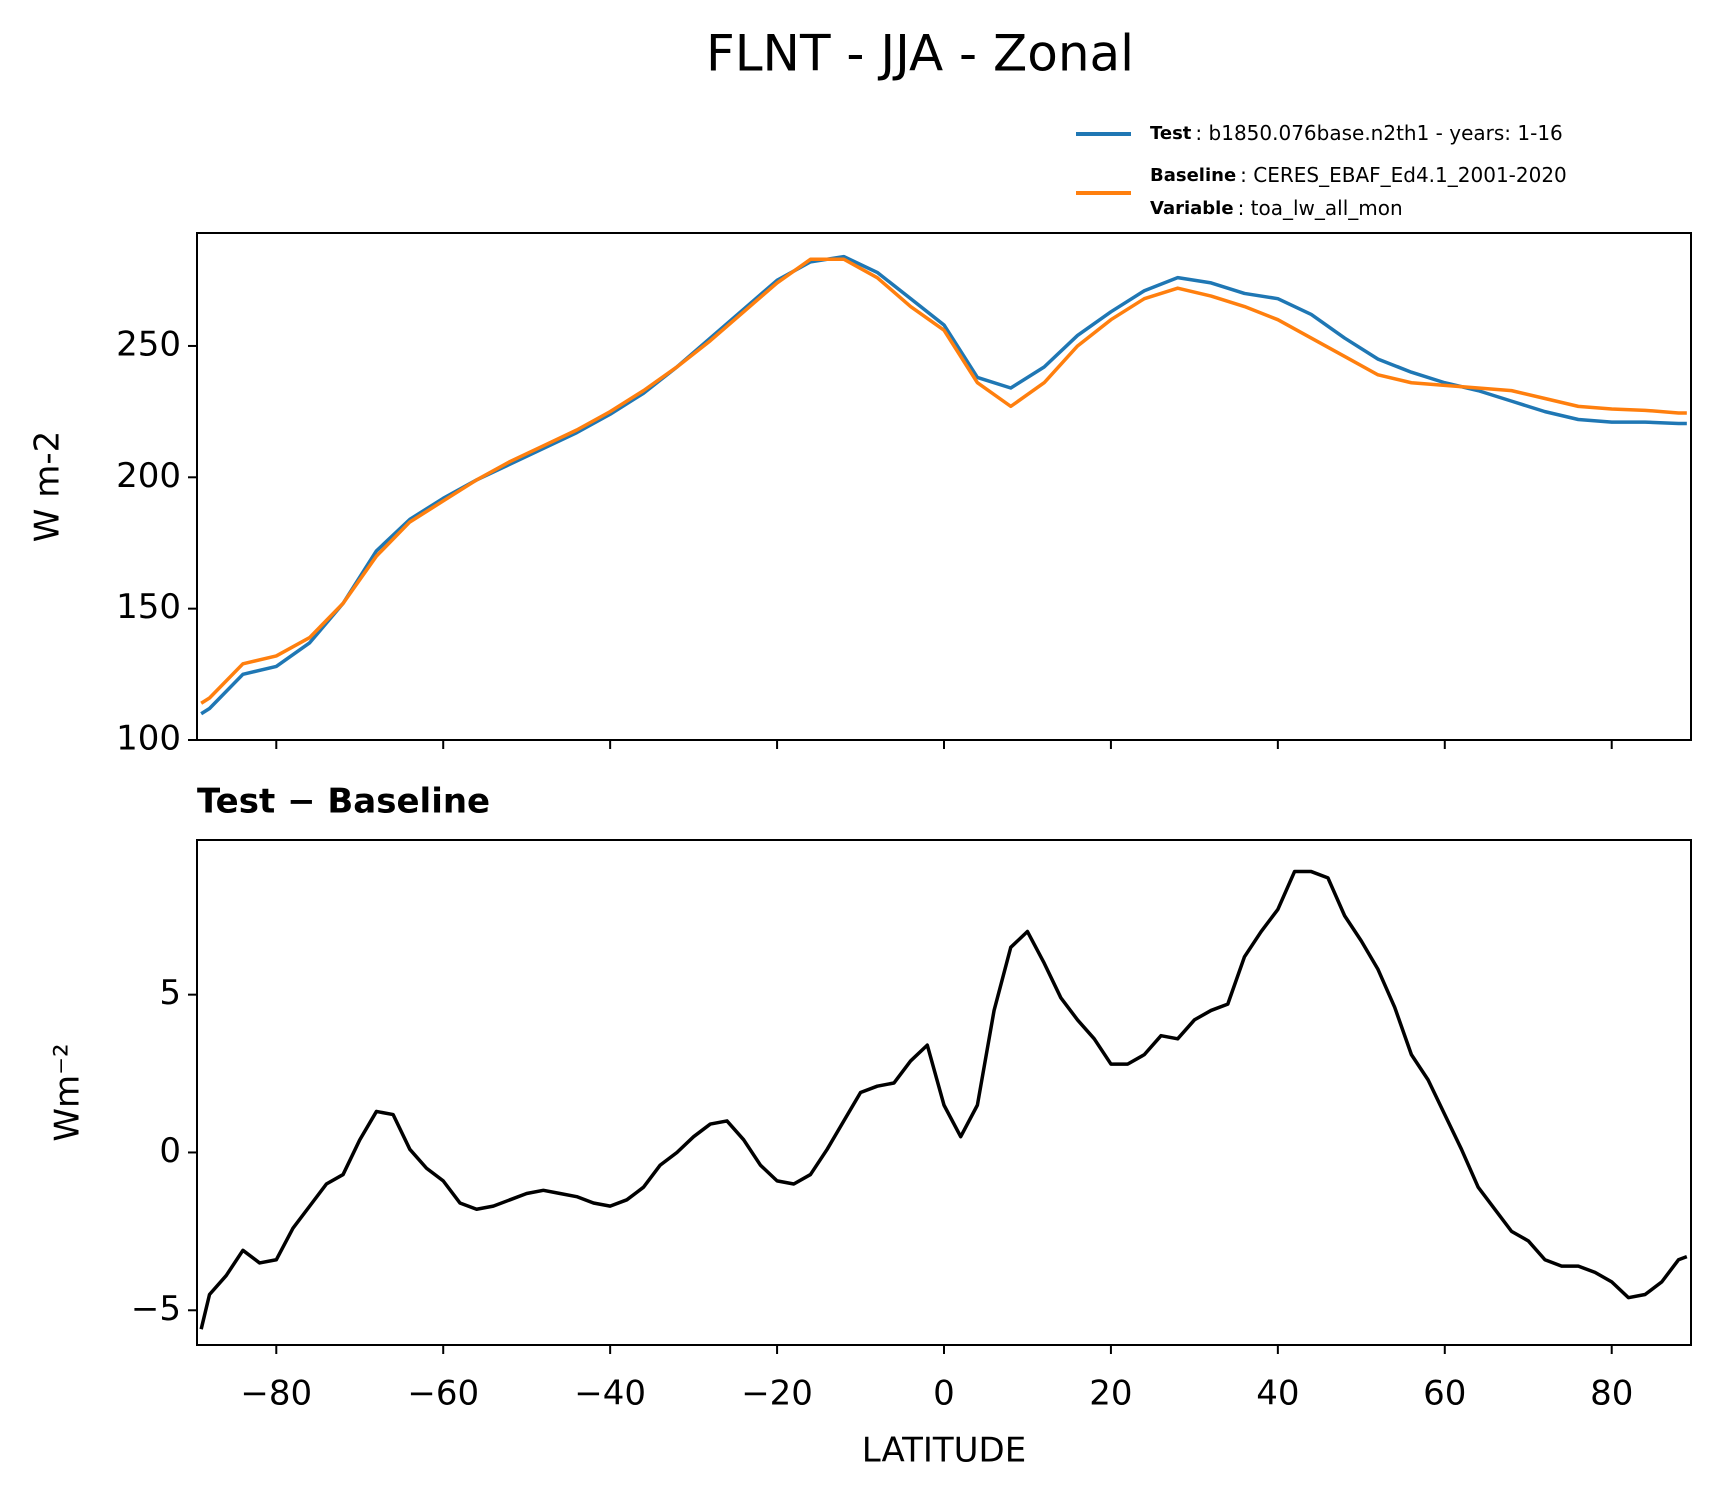 Image resolution: width=1713 pixels, height=1496 pixels. Describe the element at coordinates (48, 486) in the screenshot. I see `y-axis-label: W m-2` at that location.